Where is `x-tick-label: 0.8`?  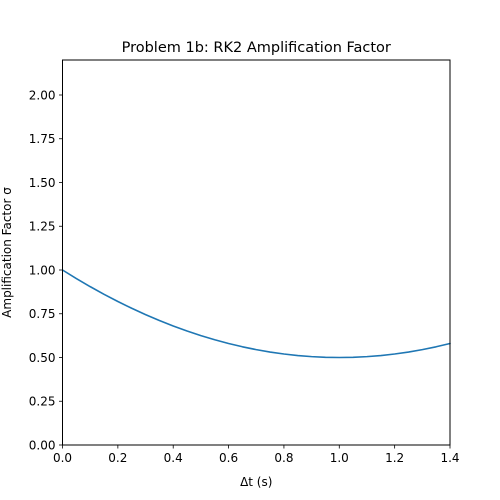
x-tick-label: 0.8 is located at coordinates (283, 458).